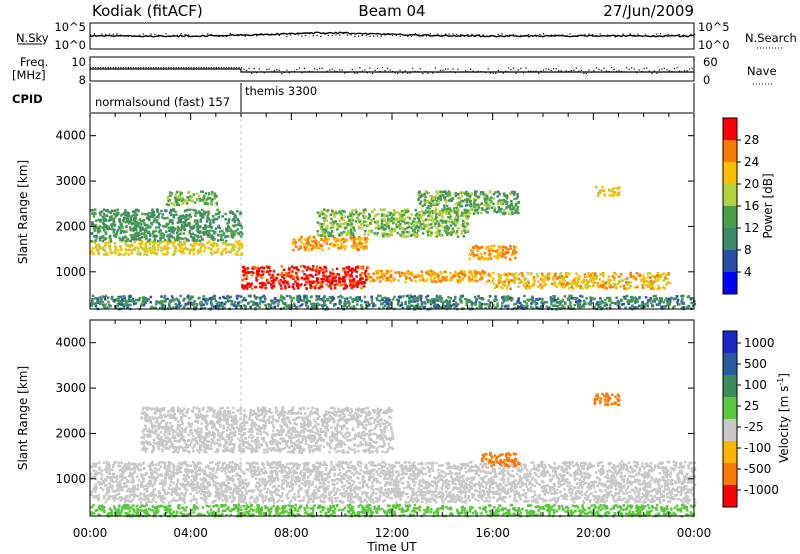 This screenshot has width=800, height=554. Describe the element at coordinates (748, 272) in the screenshot. I see `power-colorbar-tick-label: 4` at that location.